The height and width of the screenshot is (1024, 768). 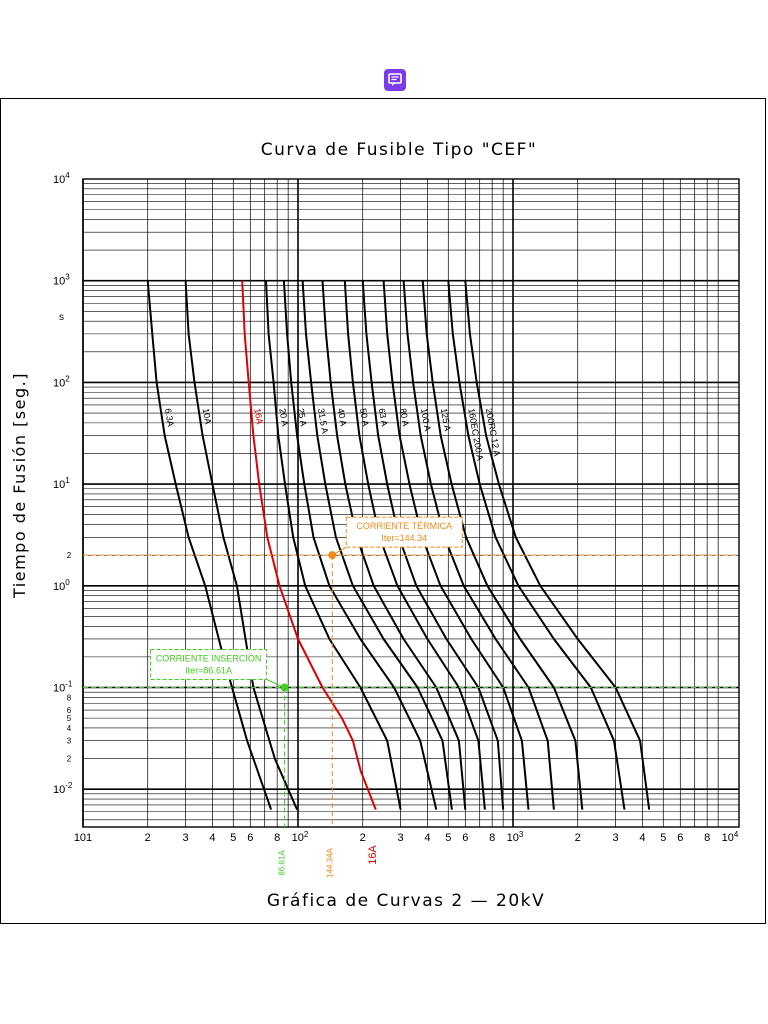 What do you see at coordinates (69, 684) in the screenshot?
I see `y-tick-exponent: -1` at bounding box center [69, 684].